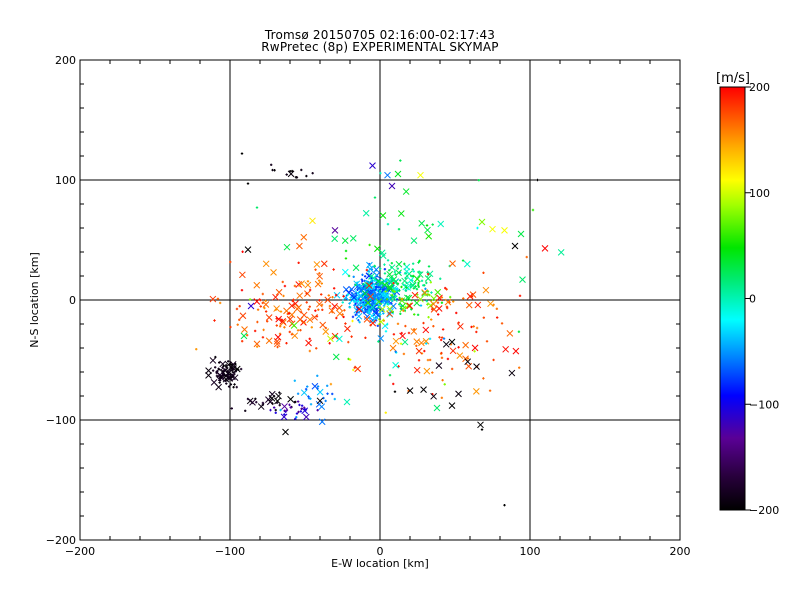 The width and height of the screenshot is (800, 600). I want to click on x-axis-label: E-W location [km], so click(380, 563).